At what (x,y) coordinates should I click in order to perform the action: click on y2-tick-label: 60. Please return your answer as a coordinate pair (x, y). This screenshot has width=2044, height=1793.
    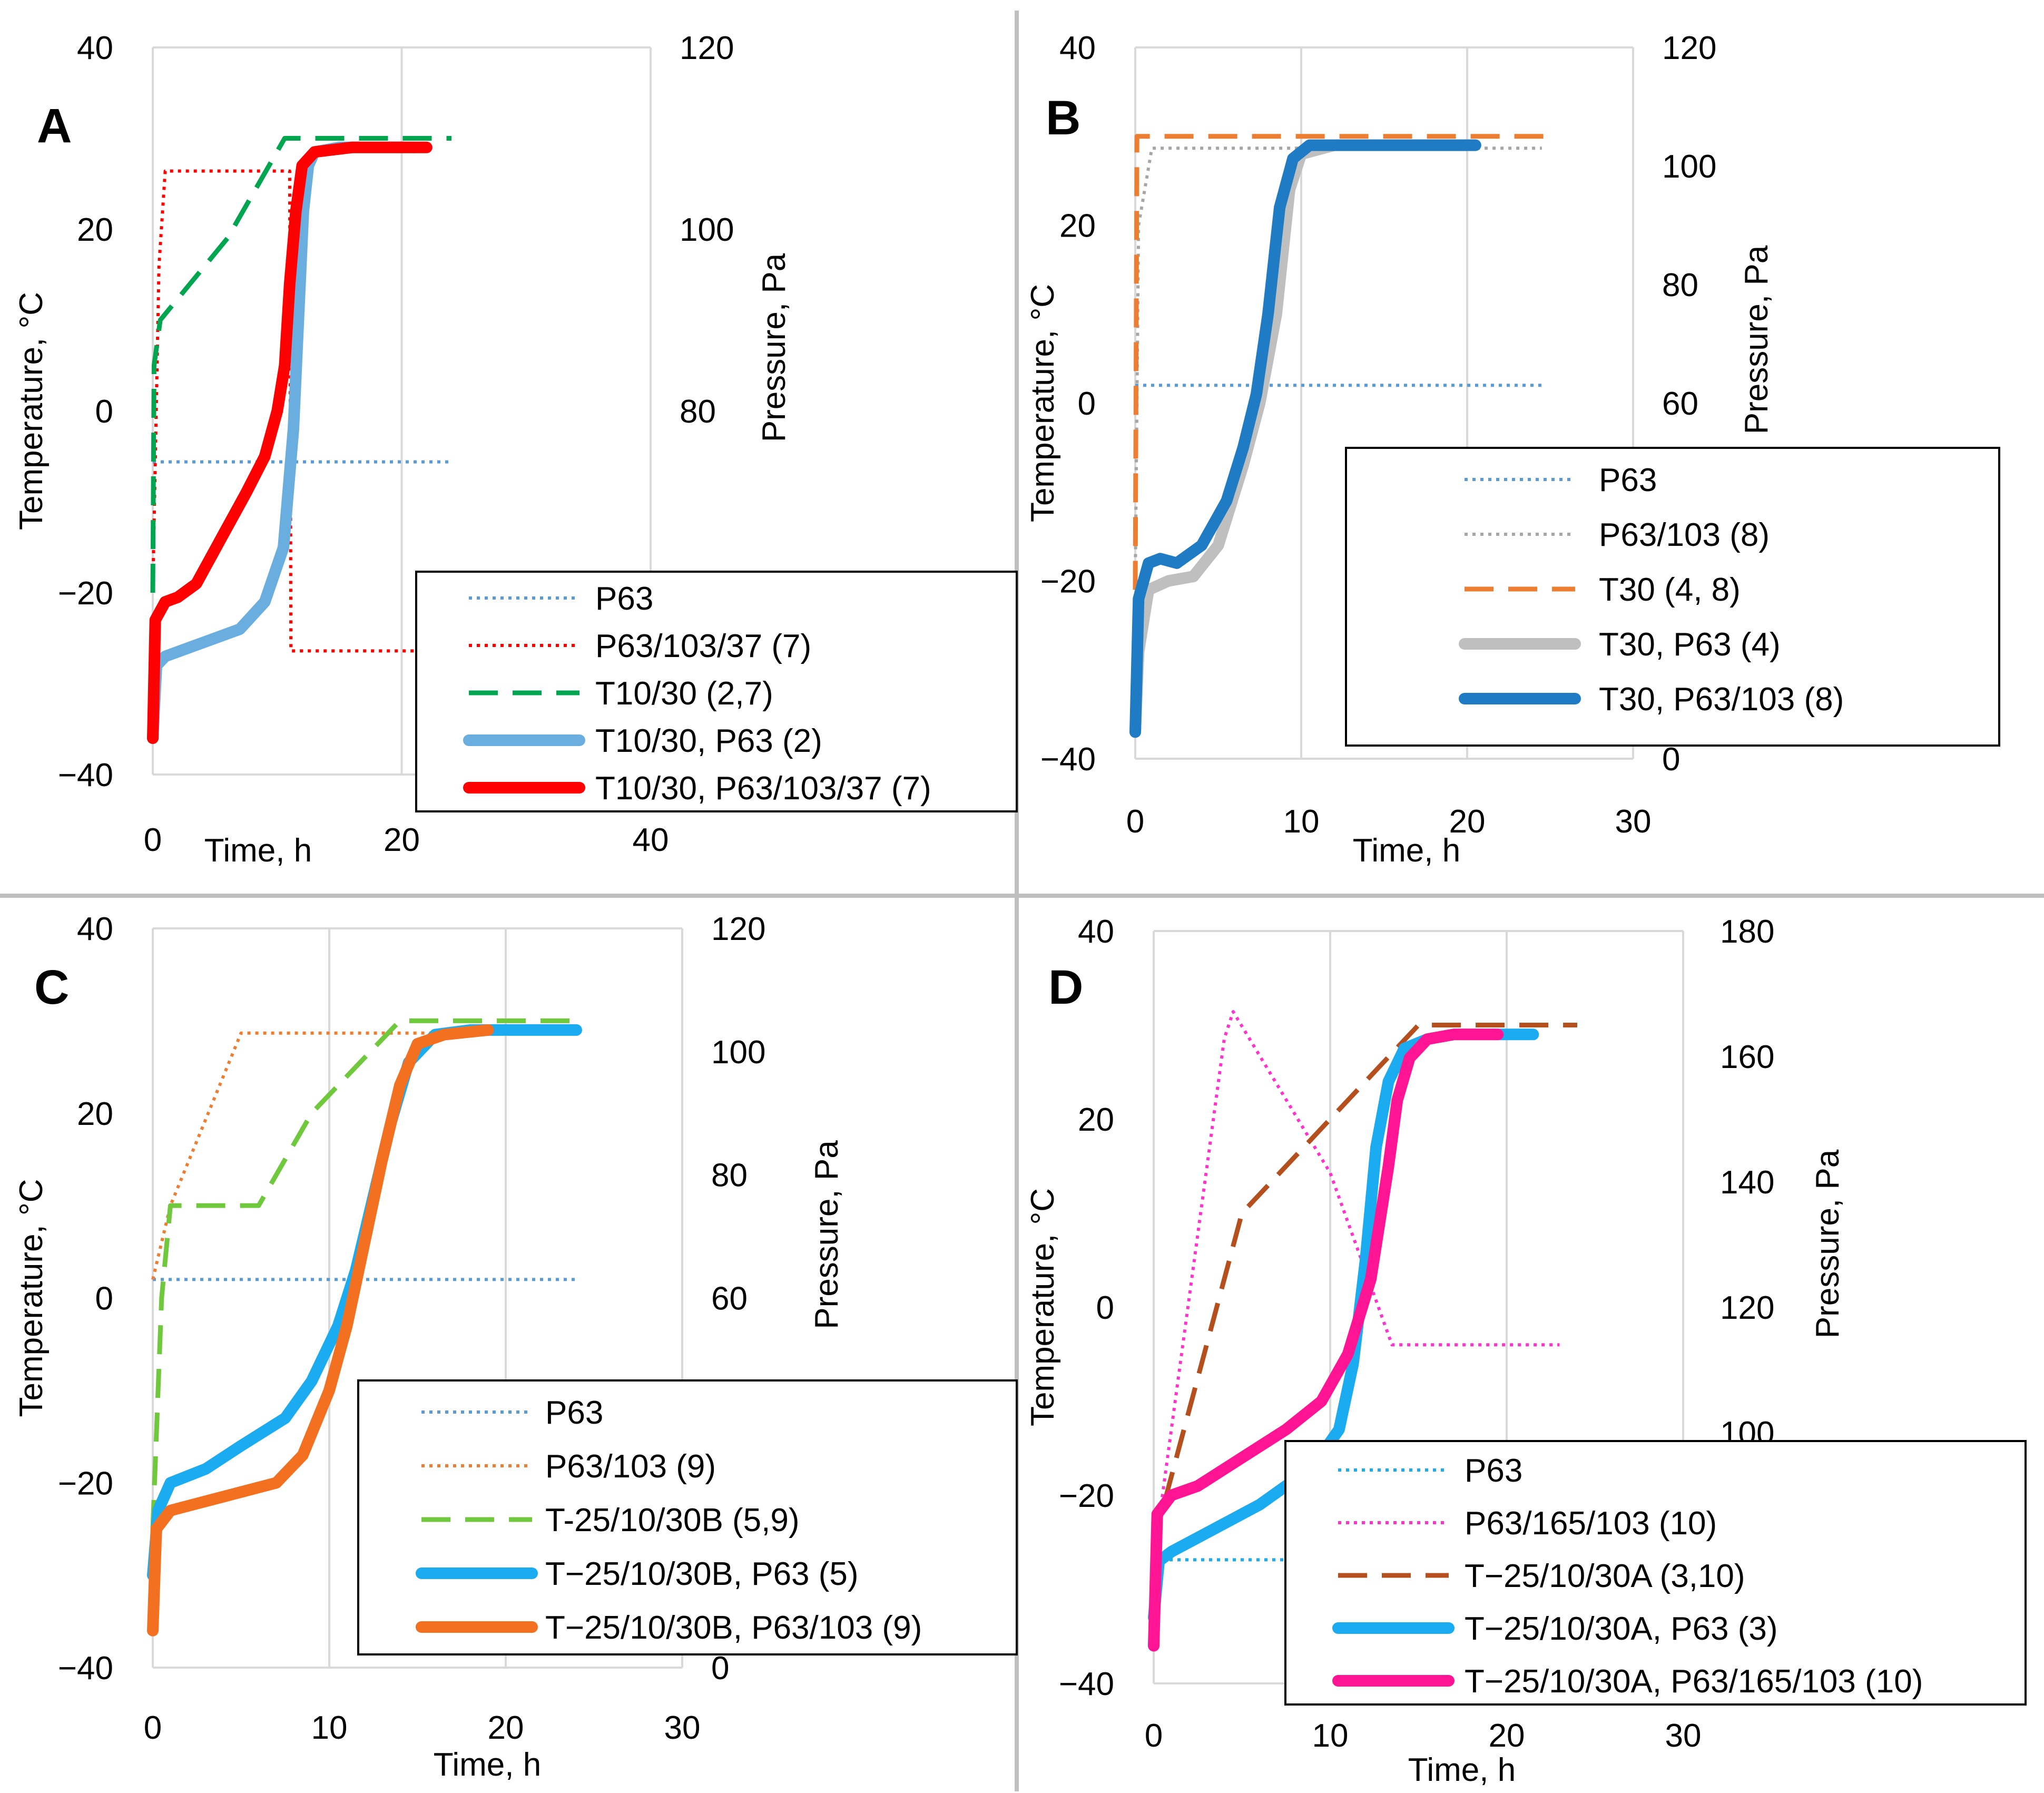
    Looking at the image, I should click on (1680, 404).